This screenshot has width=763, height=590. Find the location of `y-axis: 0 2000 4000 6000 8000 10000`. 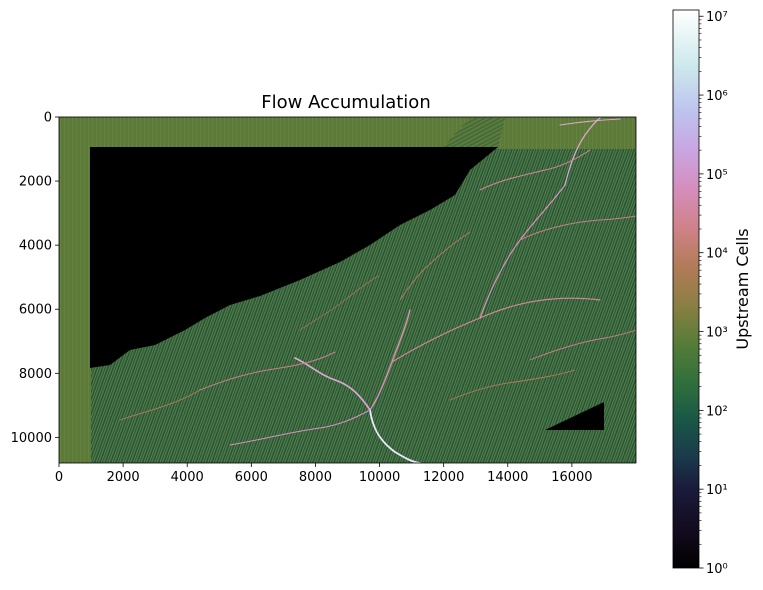

y-axis: 0 2000 4000 6000 8000 10000 is located at coordinates (35, 278).